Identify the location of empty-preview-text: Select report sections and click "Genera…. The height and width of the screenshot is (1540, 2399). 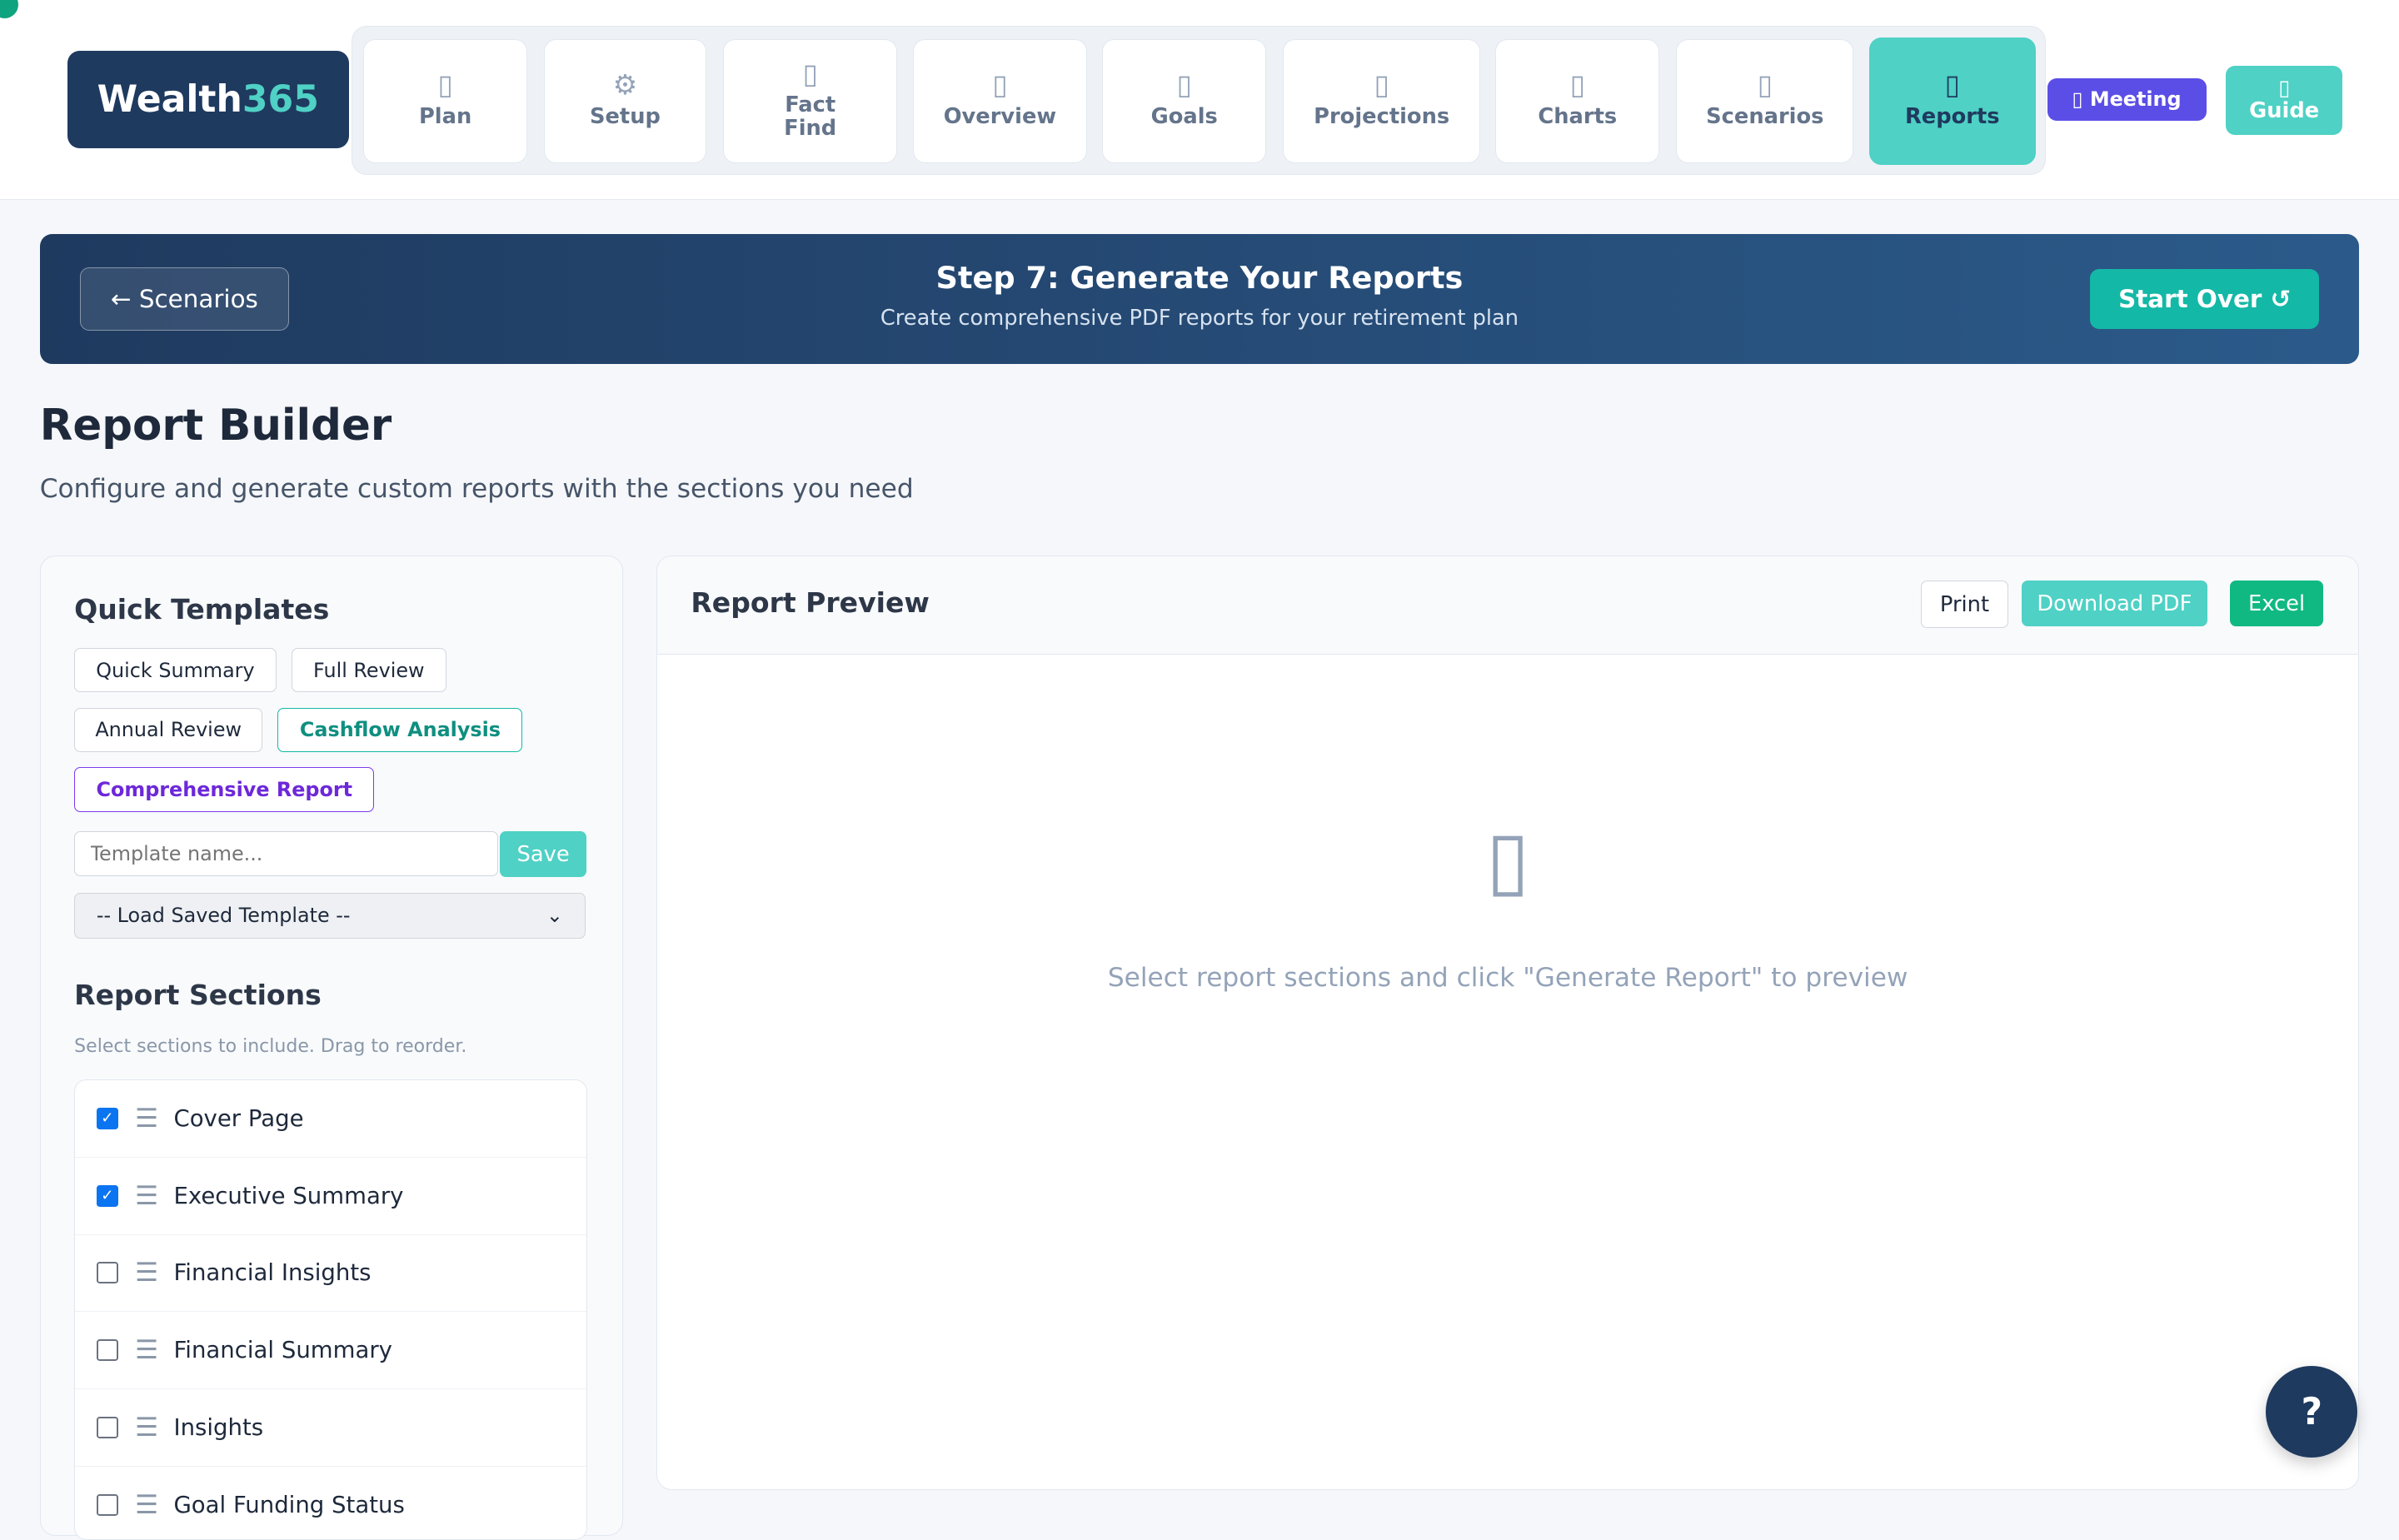
(1507, 979).